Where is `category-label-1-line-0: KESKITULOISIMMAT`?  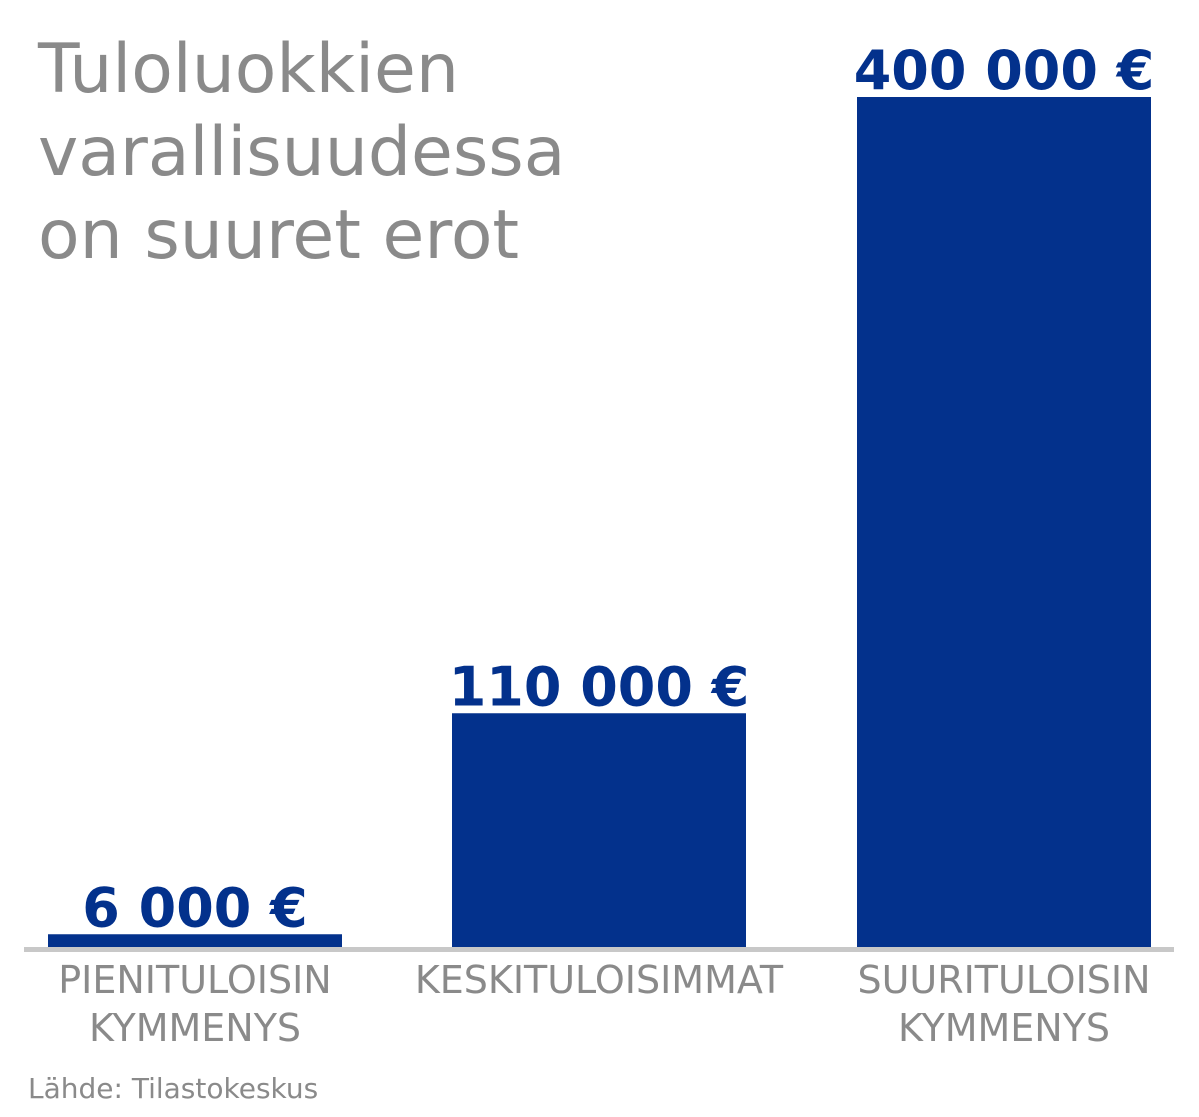
category-label-1-line-0: KESKITULOISIMMAT is located at coordinates (599, 980).